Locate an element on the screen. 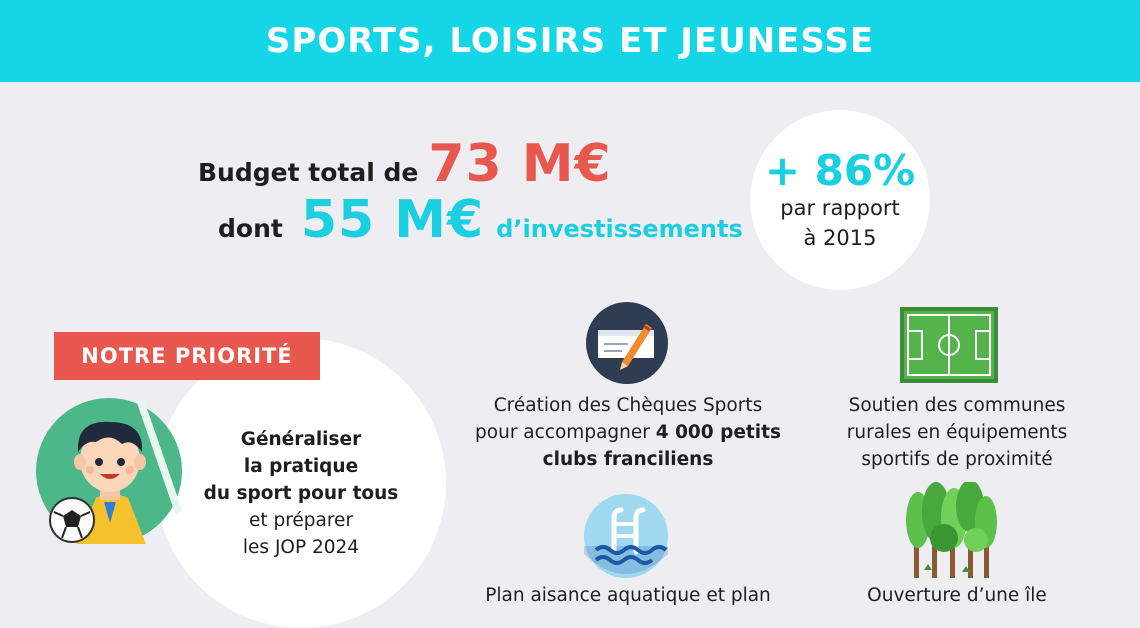  feature-cheques-line-2-text: pour accompagner is located at coordinates (565, 432).